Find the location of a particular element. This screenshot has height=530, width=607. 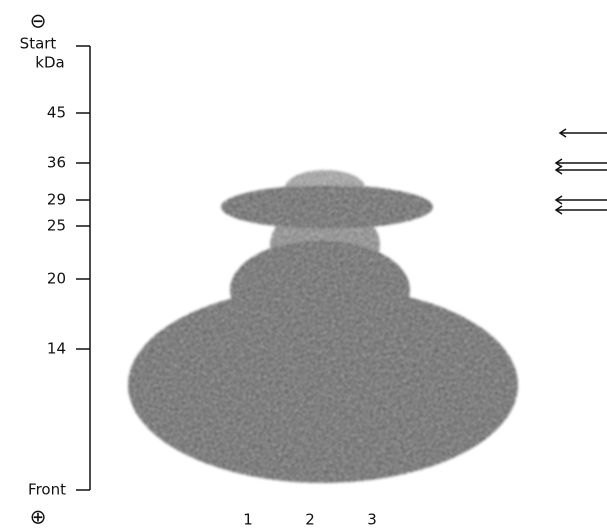

lane-label: 3 is located at coordinates (372, 520).